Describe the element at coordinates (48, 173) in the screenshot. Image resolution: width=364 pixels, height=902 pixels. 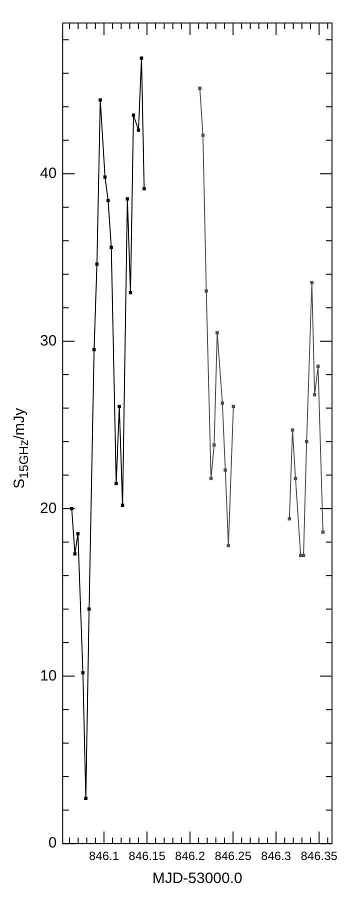
I see `y-tick-label: 40` at that location.